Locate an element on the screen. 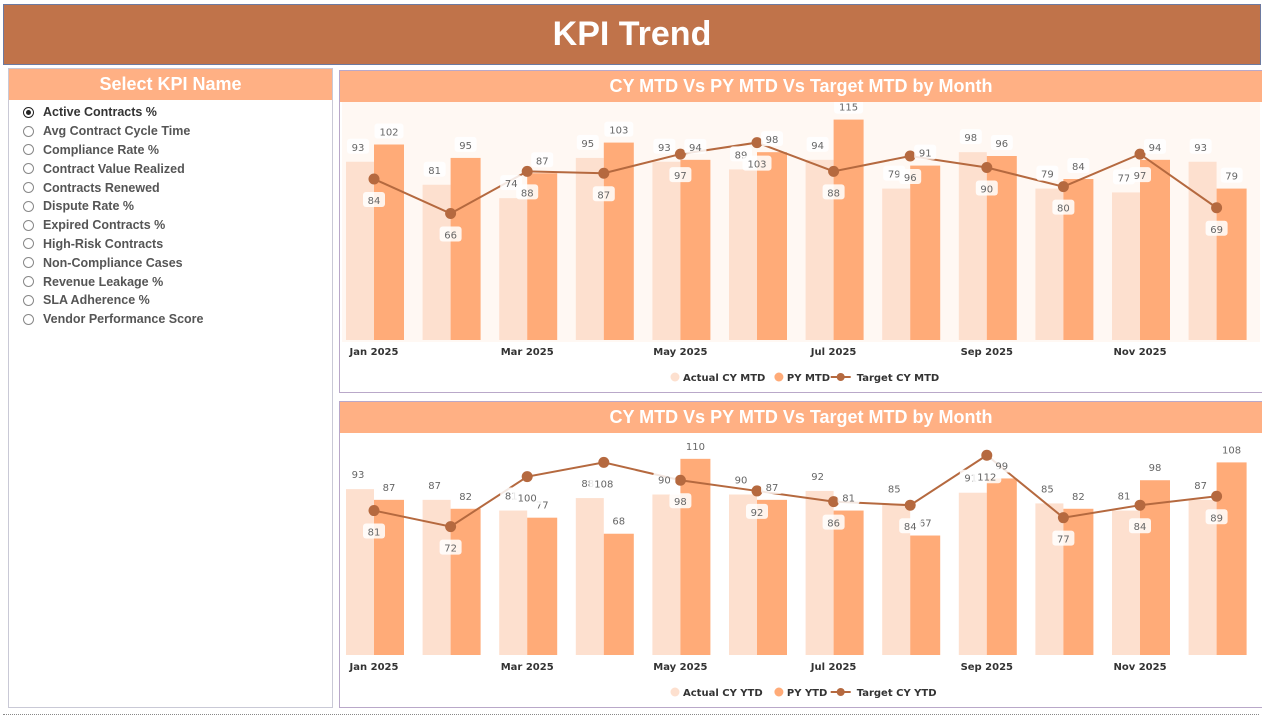  kpi-option: SLA Adherence % is located at coordinates (170, 300).